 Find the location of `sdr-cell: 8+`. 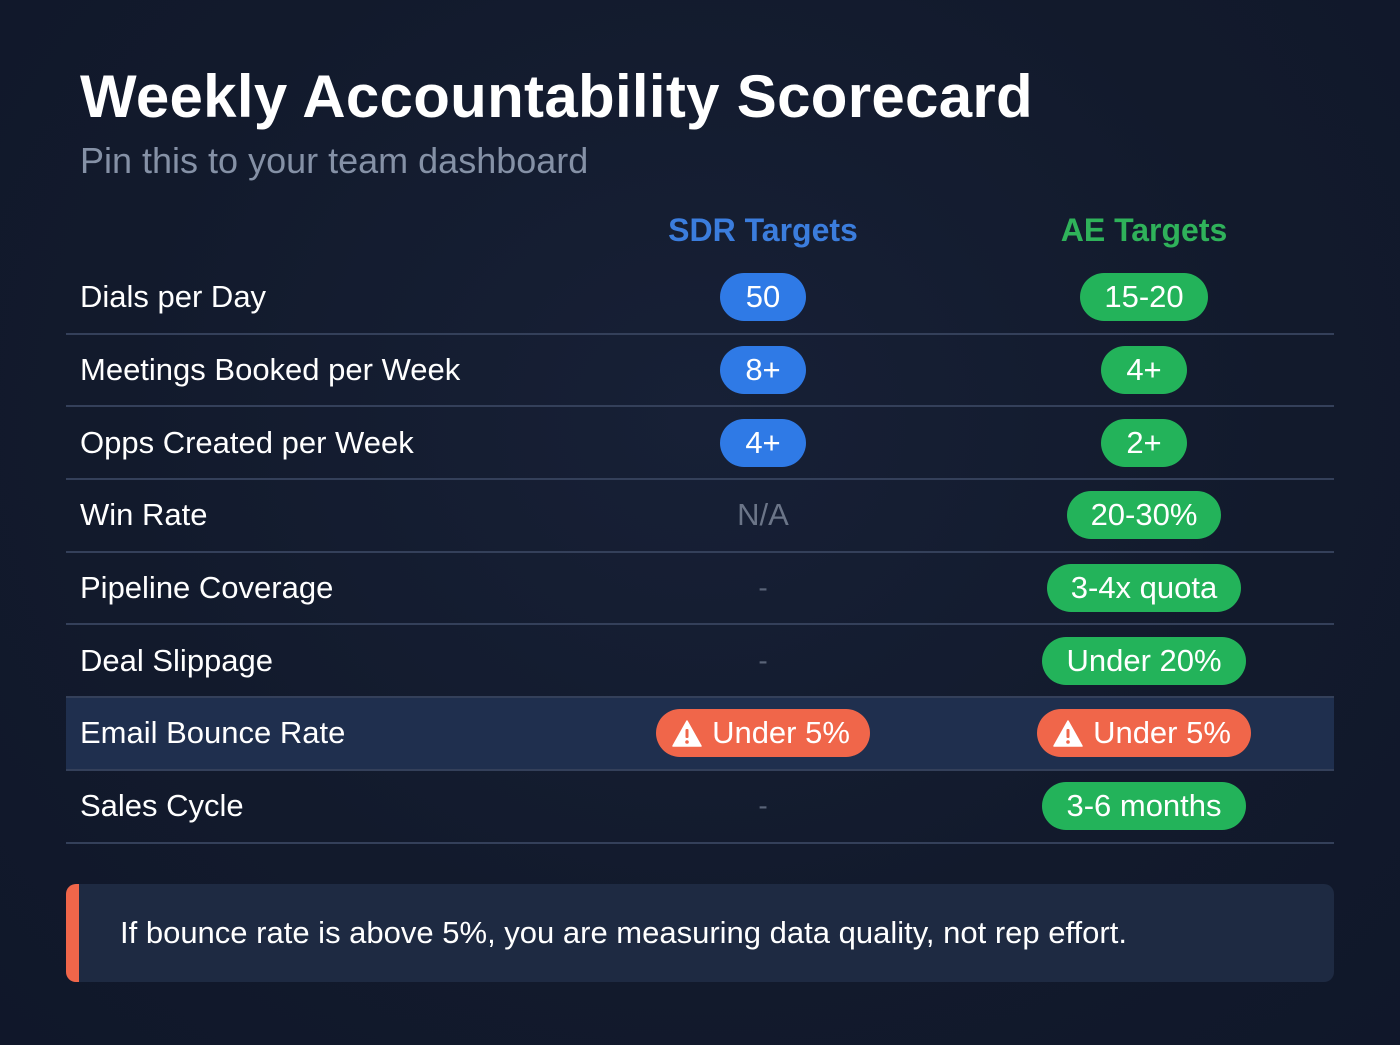

sdr-cell: 8+ is located at coordinates (763, 370).